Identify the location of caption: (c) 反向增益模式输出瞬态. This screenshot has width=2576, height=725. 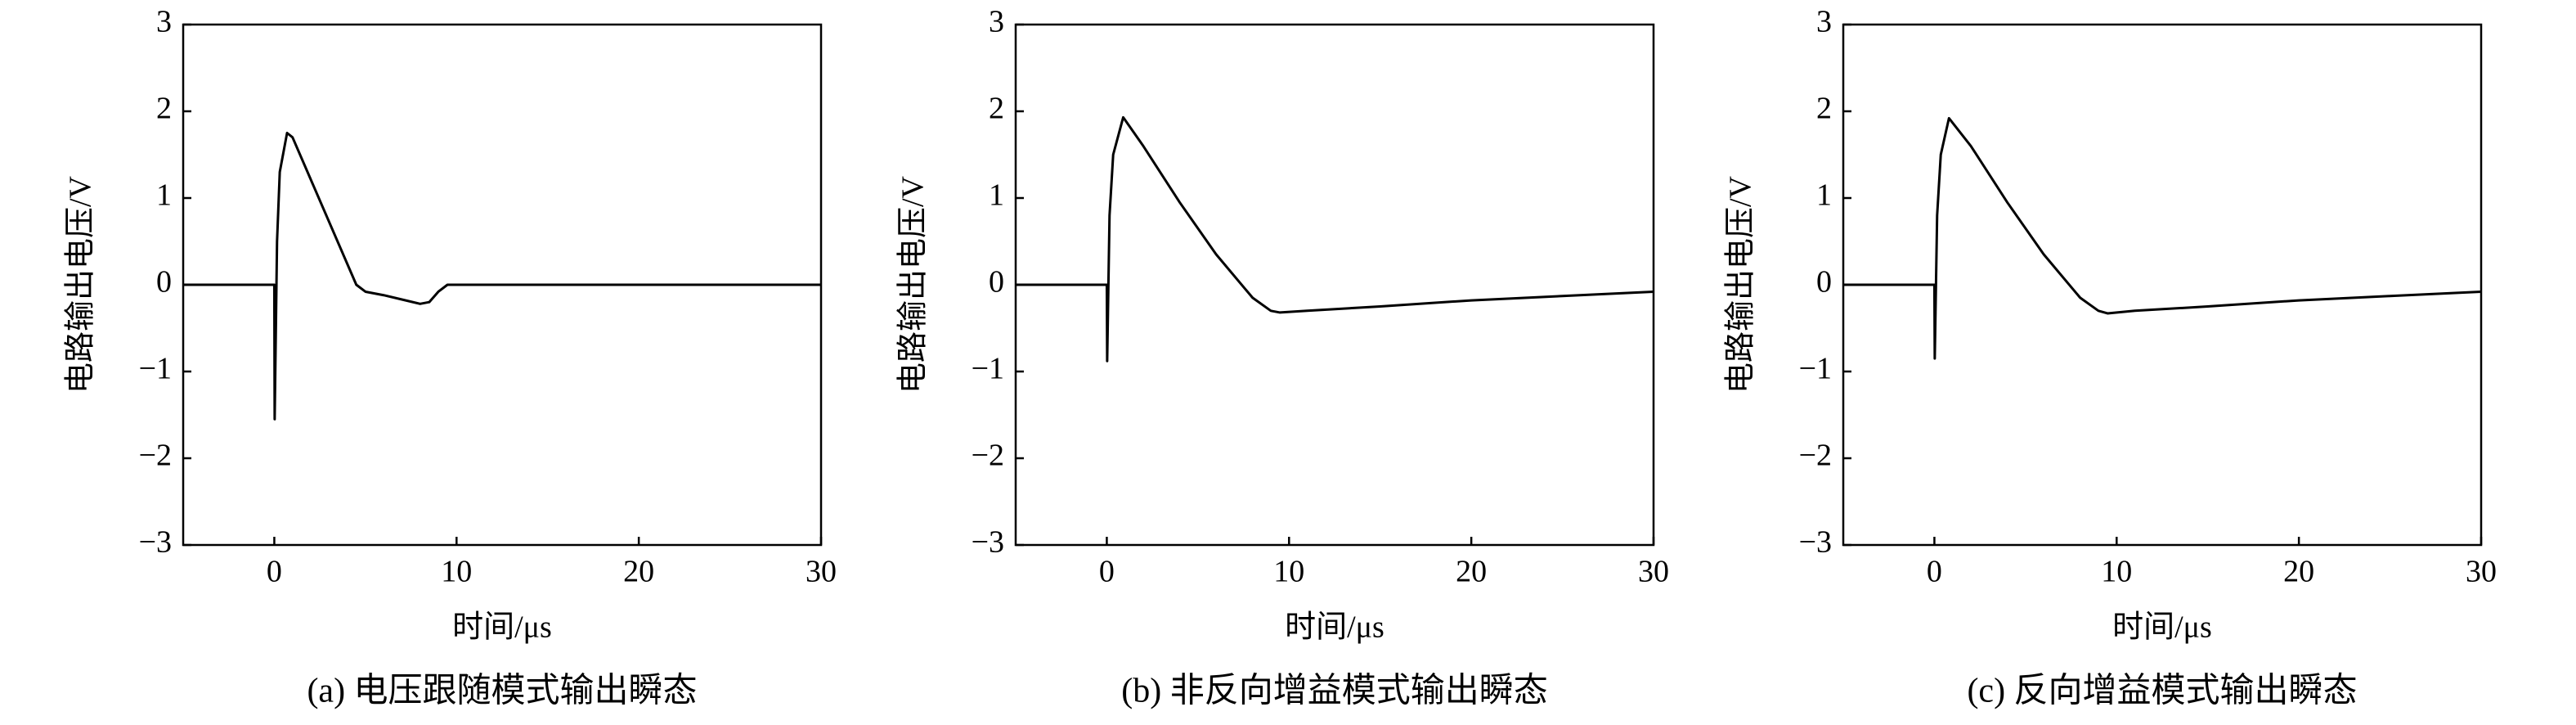
(2162, 692).